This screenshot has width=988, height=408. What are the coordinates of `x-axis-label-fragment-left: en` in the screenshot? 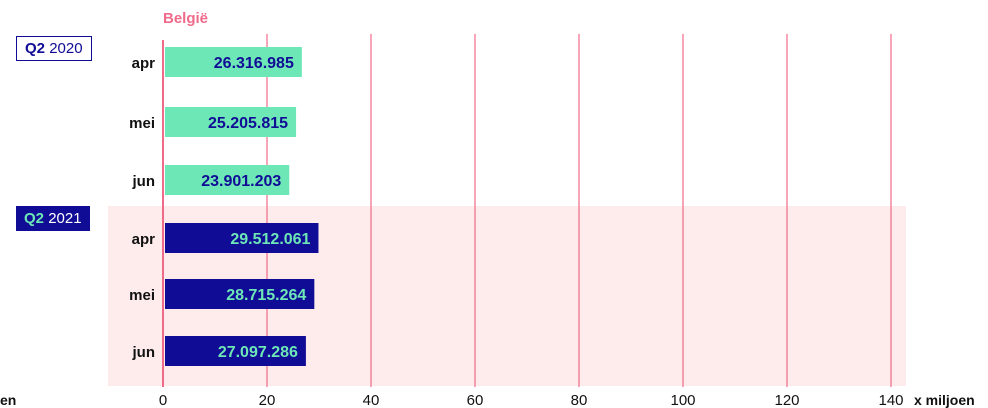 It's located at (8, 400).